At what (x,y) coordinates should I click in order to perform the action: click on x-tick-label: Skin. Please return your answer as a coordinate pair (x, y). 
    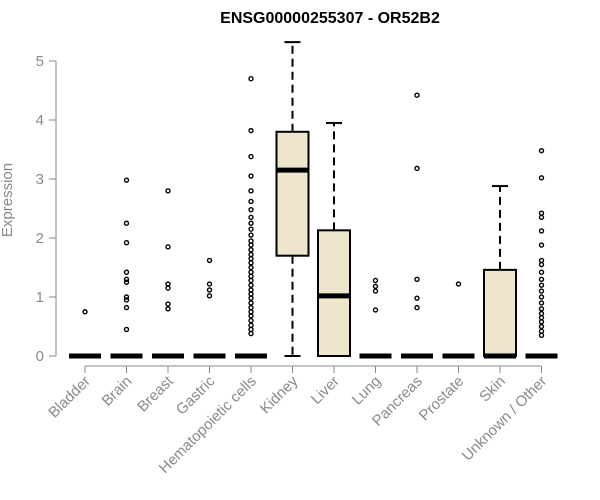
    Looking at the image, I should click on (492, 389).